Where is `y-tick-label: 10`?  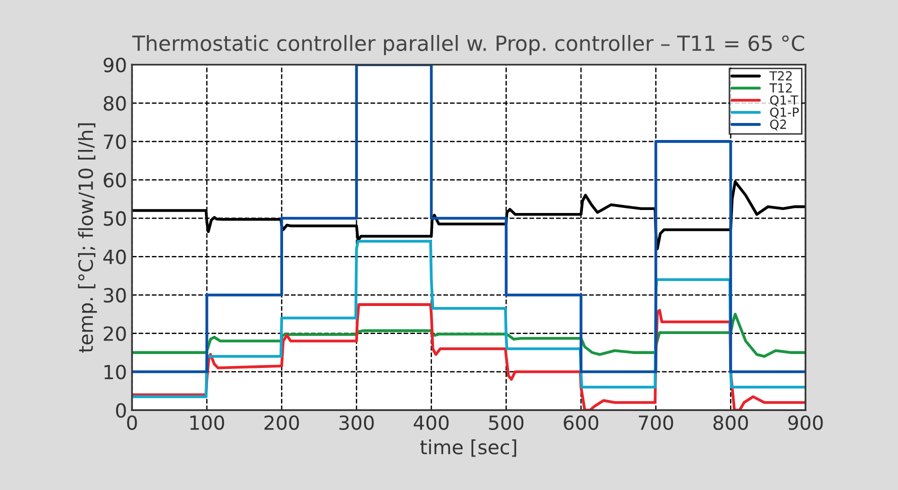 y-tick-label: 10 is located at coordinates (115, 372).